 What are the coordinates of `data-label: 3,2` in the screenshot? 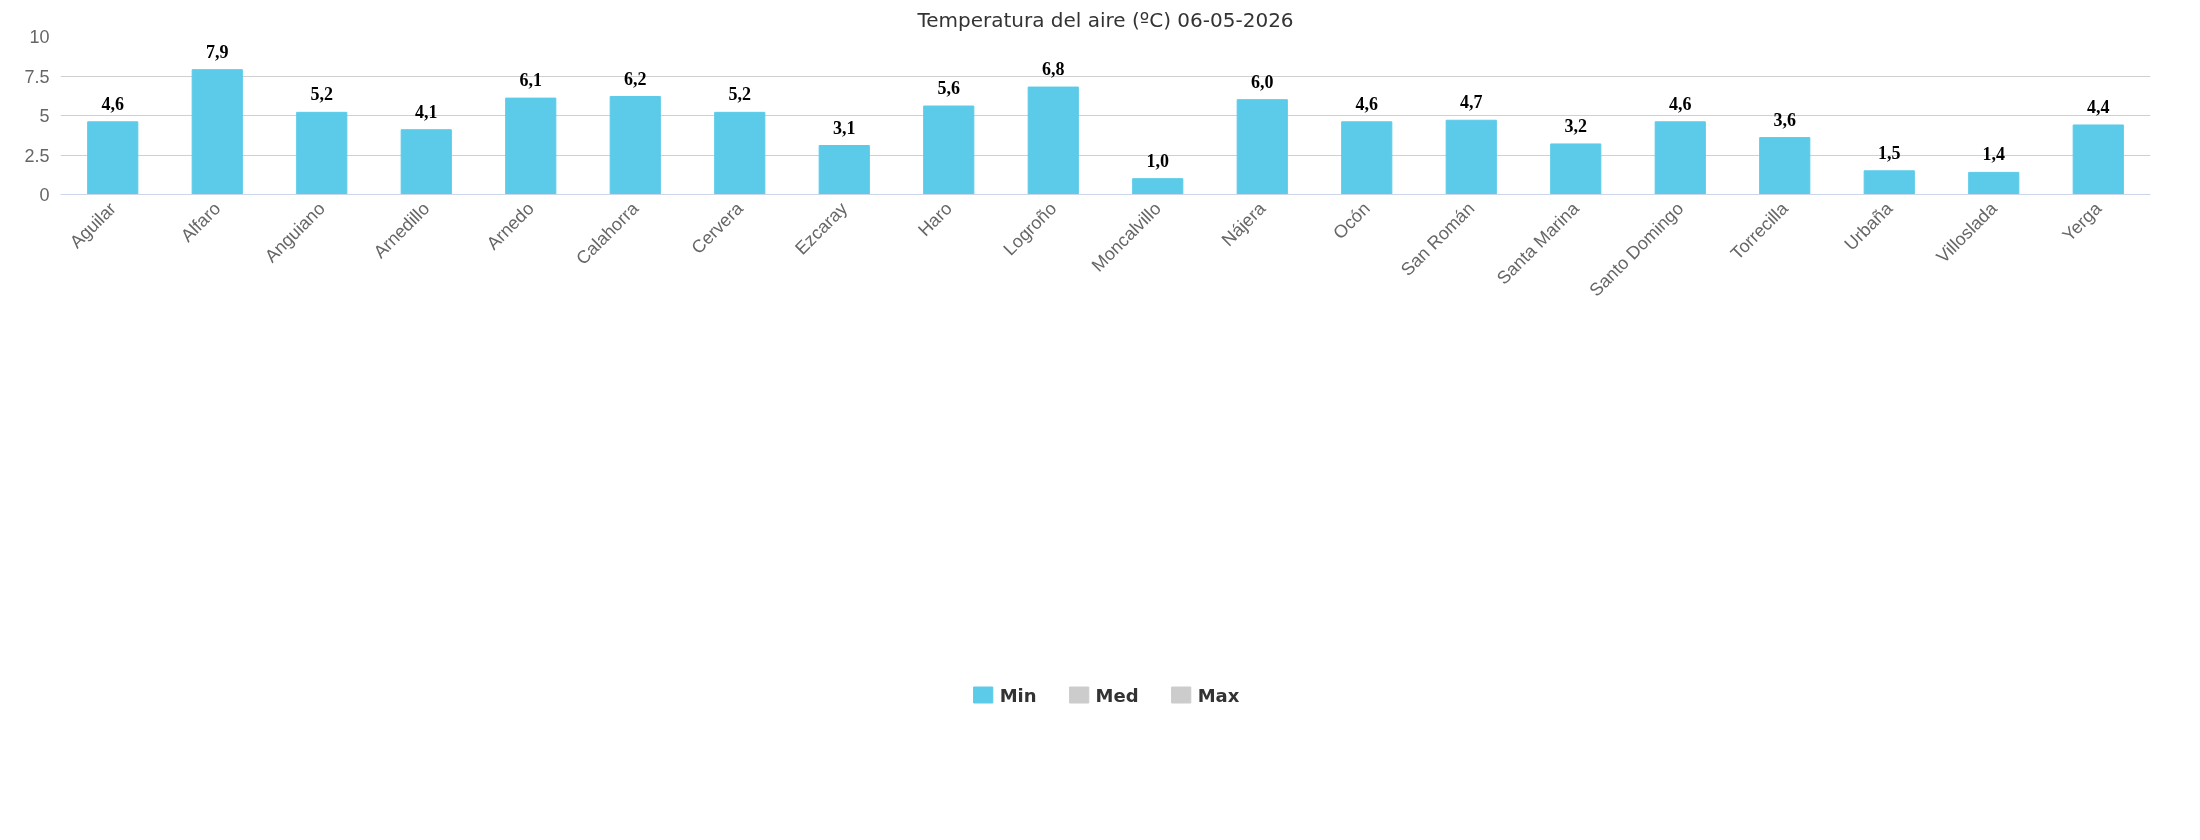 It's located at (1575, 125).